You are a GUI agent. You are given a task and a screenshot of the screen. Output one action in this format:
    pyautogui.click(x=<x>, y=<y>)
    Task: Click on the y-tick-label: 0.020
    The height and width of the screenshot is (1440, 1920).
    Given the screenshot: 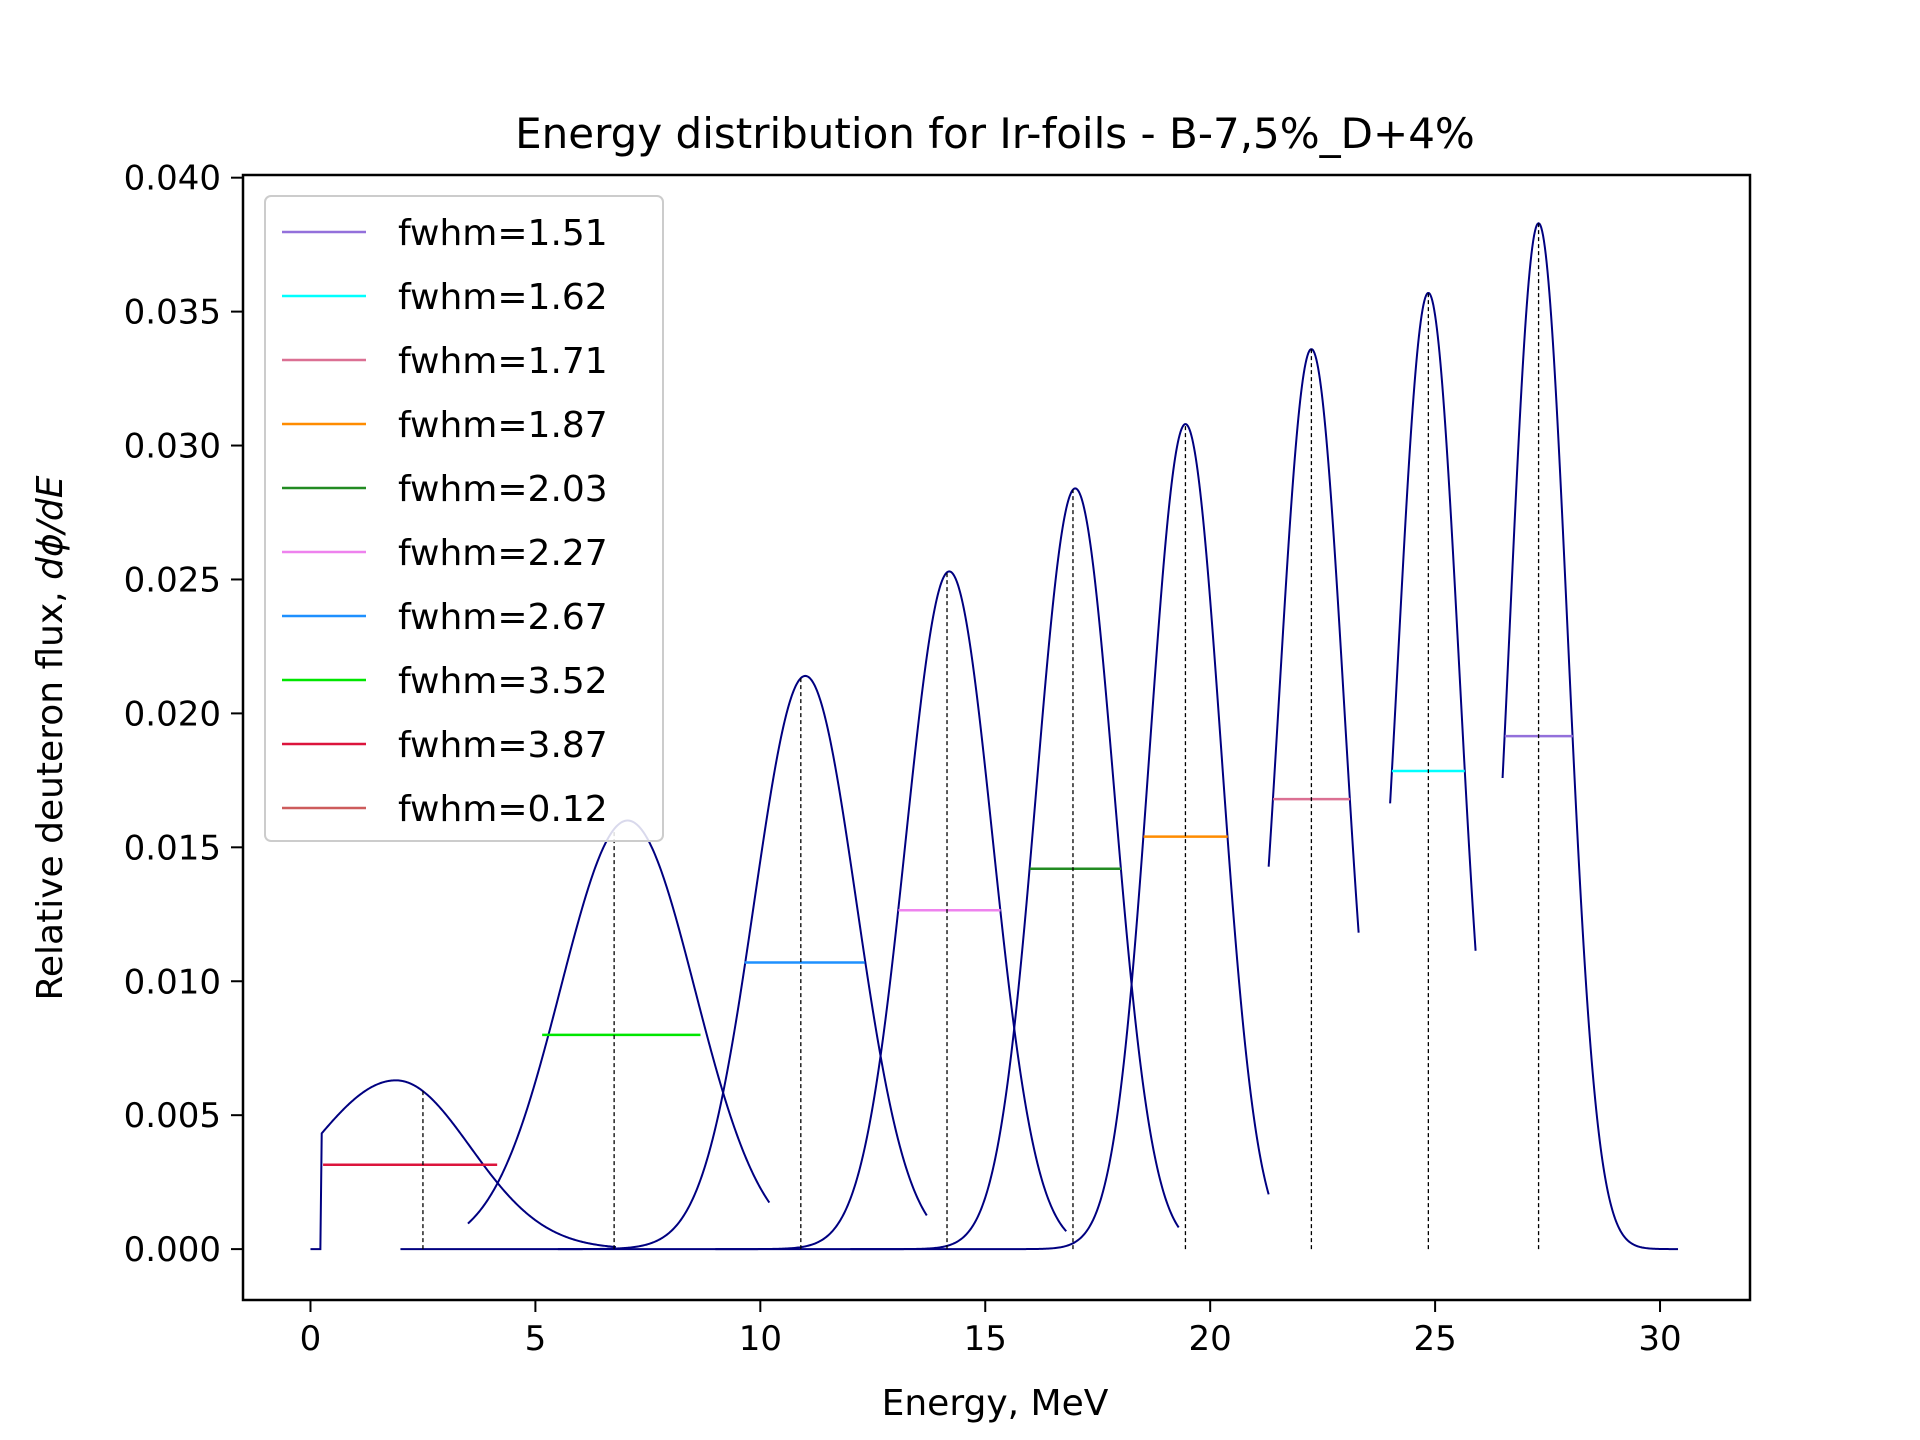 What is the action you would take?
    pyautogui.click(x=172, y=714)
    